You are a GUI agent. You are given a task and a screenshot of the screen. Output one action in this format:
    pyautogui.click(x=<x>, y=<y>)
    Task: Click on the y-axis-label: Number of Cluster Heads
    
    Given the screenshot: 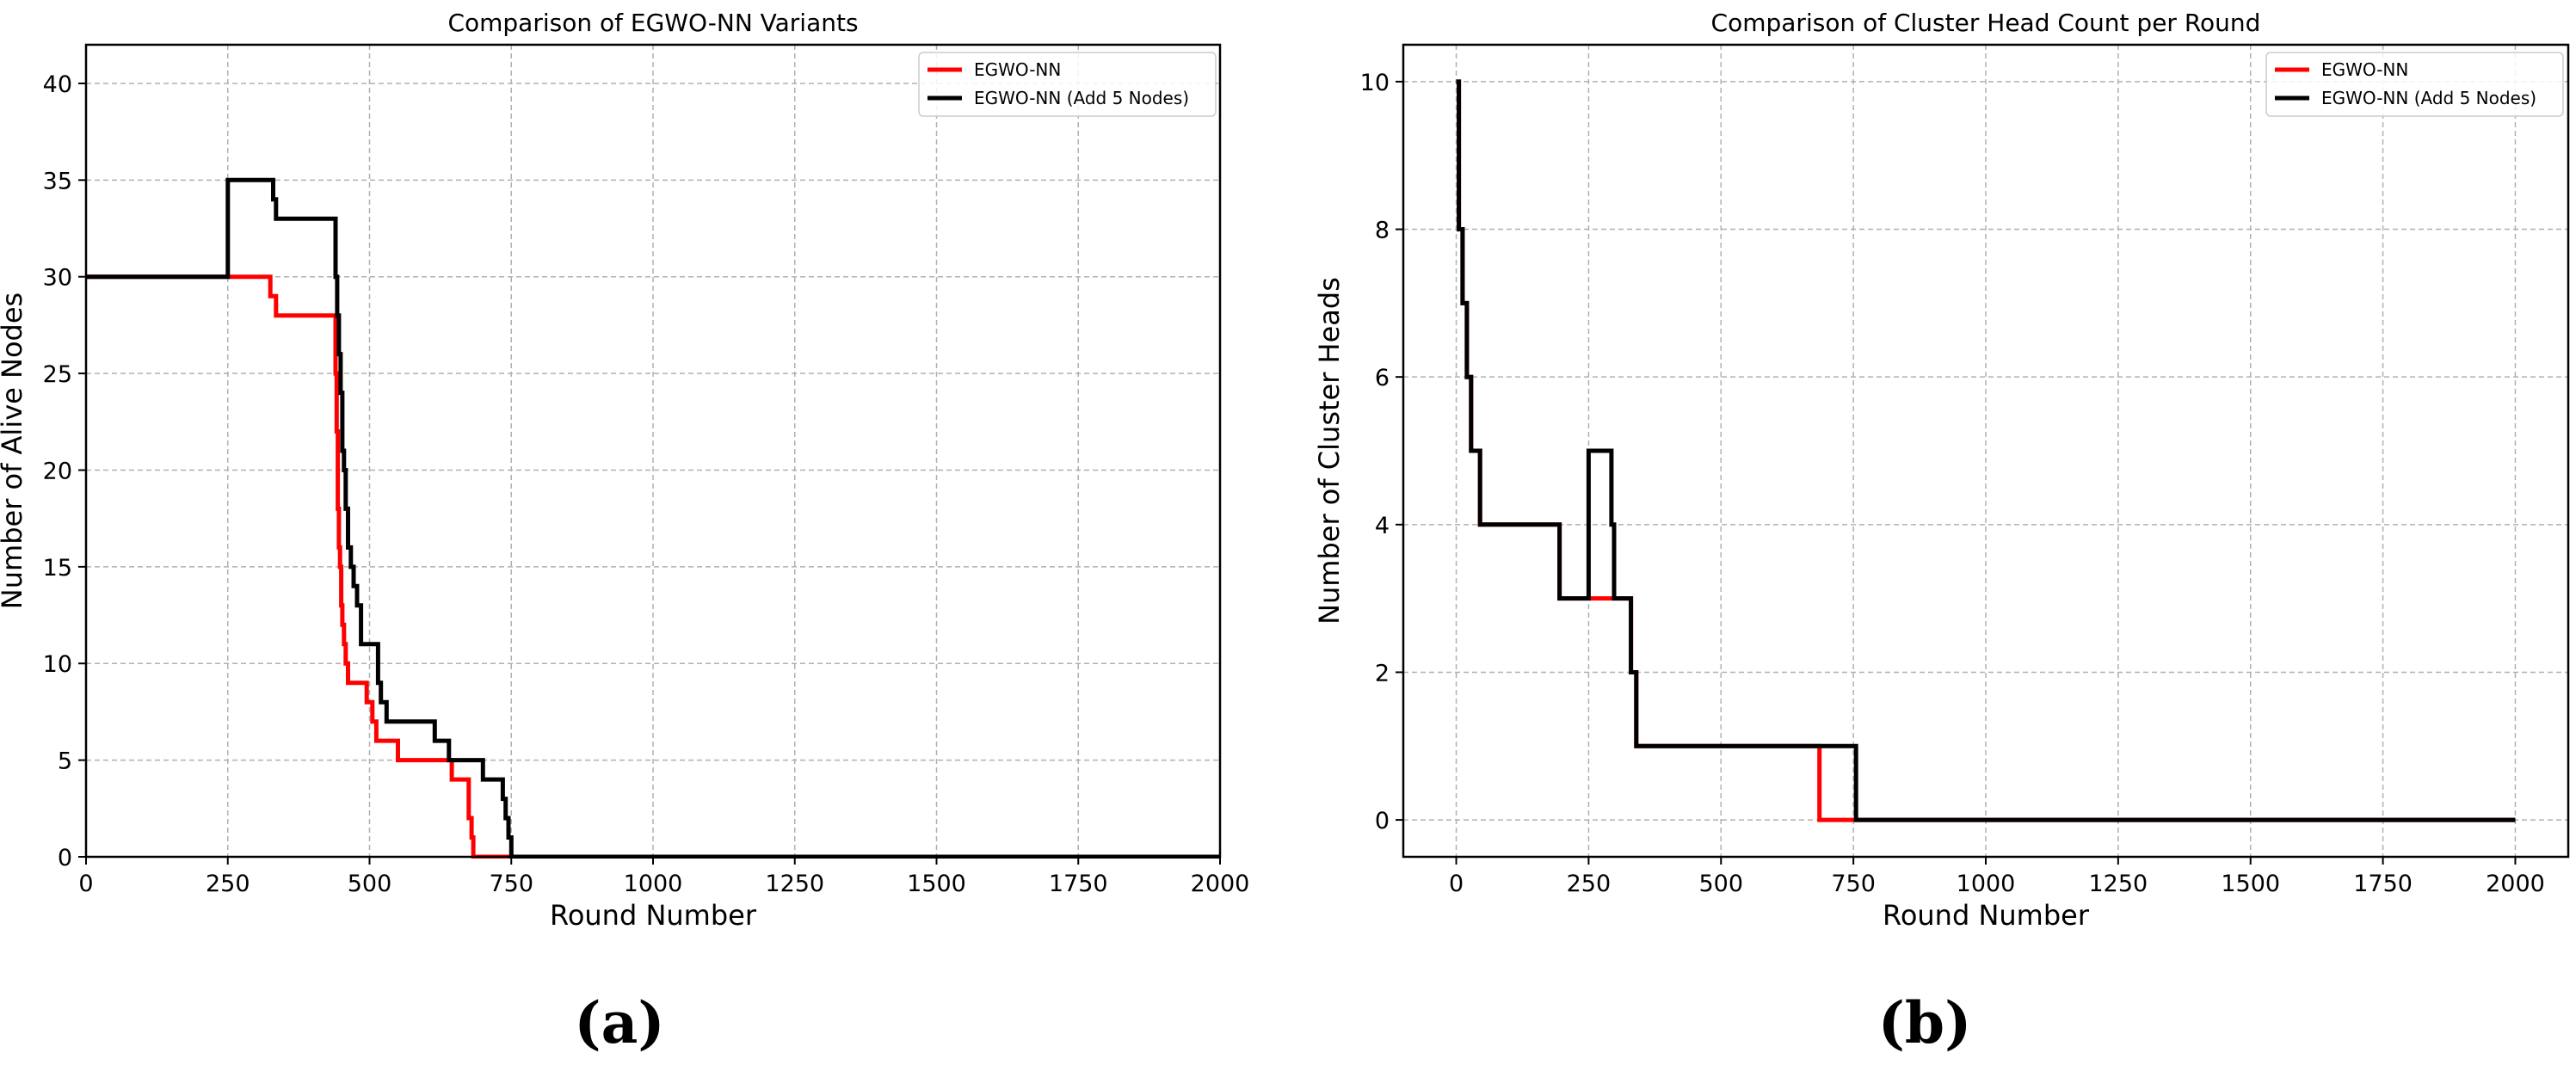 What is the action you would take?
    pyautogui.click(x=1329, y=451)
    